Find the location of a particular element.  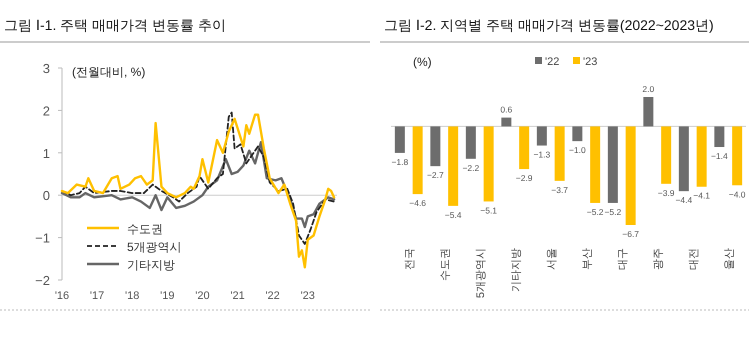

x-tick-label: '18 is located at coordinates (132, 296).